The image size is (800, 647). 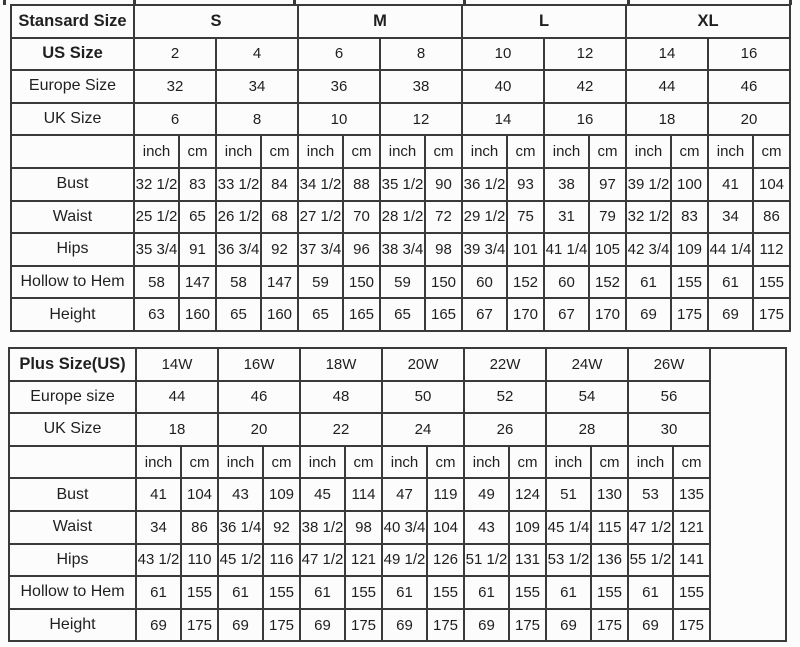 What do you see at coordinates (527, 560) in the screenshot?
I see `value-cell: 131` at bounding box center [527, 560].